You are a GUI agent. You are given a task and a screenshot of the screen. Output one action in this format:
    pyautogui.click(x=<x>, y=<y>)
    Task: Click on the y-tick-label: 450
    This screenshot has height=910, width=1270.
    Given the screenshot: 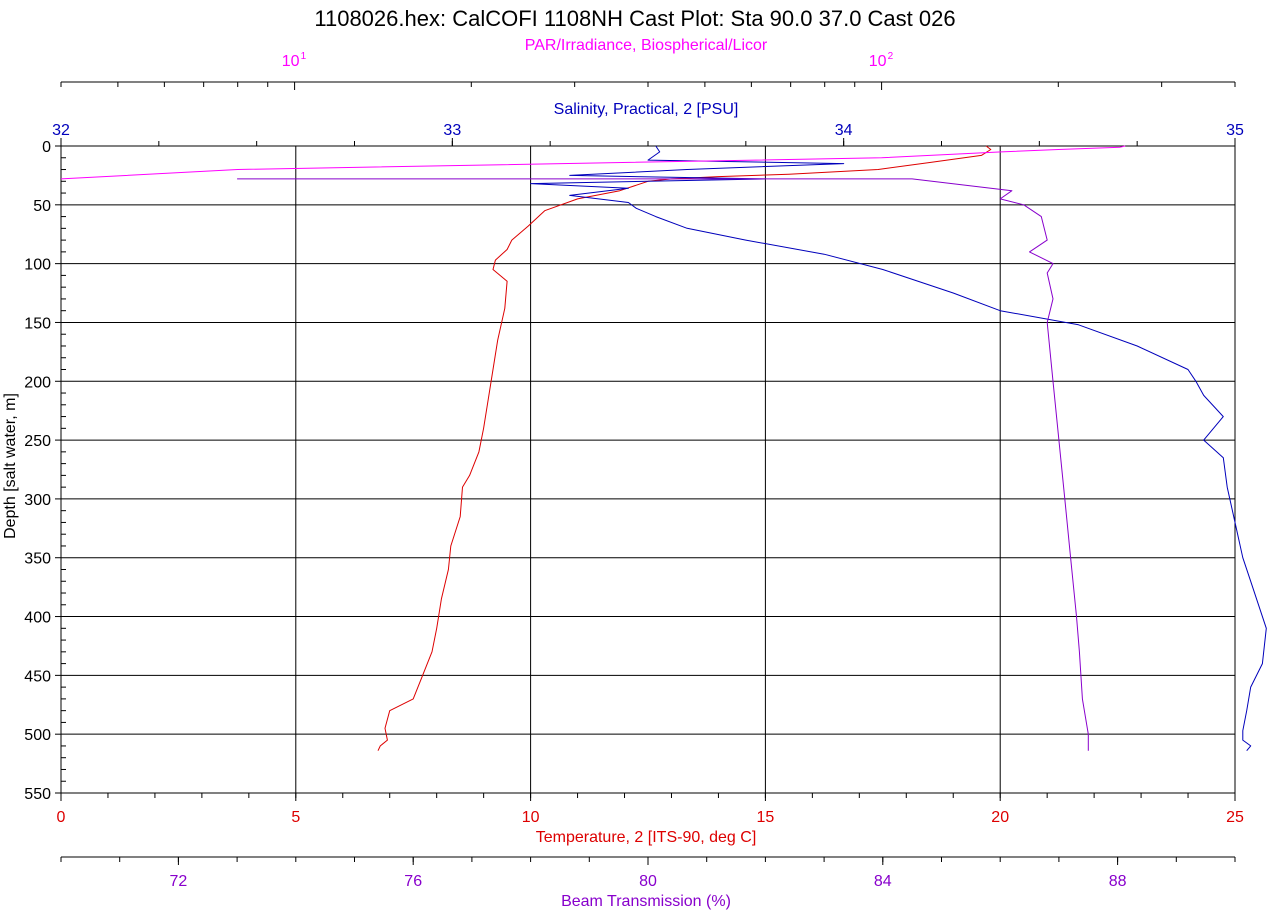 What is the action you would take?
    pyautogui.click(x=37, y=676)
    